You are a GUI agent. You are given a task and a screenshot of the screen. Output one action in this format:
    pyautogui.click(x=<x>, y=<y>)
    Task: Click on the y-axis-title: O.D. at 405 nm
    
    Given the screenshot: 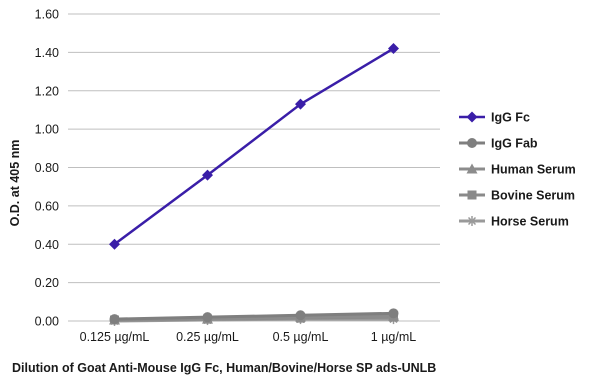 What is the action you would take?
    pyautogui.click(x=15, y=183)
    